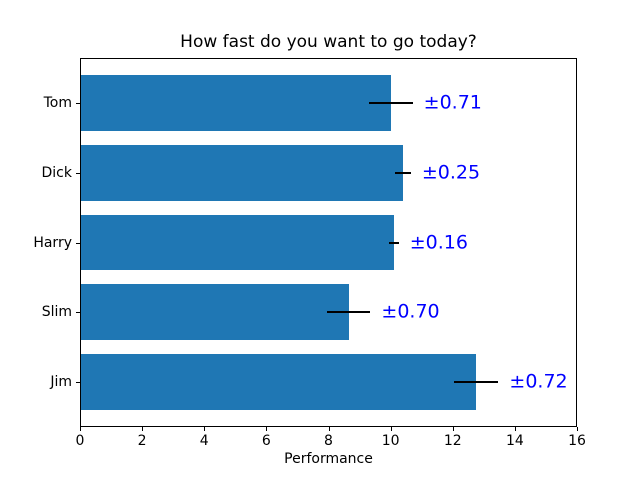 The image size is (640, 480). Describe the element at coordinates (348, 312) in the screenshot. I see `error-bar-slim` at that location.